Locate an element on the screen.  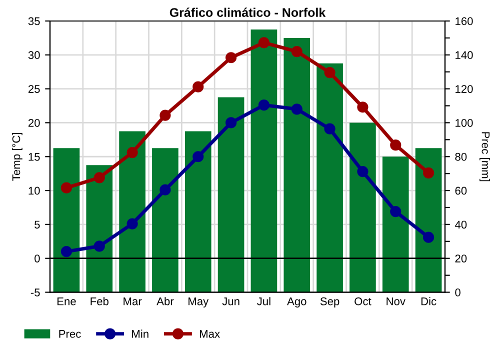
y-tick-label: 35 is located at coordinates (34, 21).